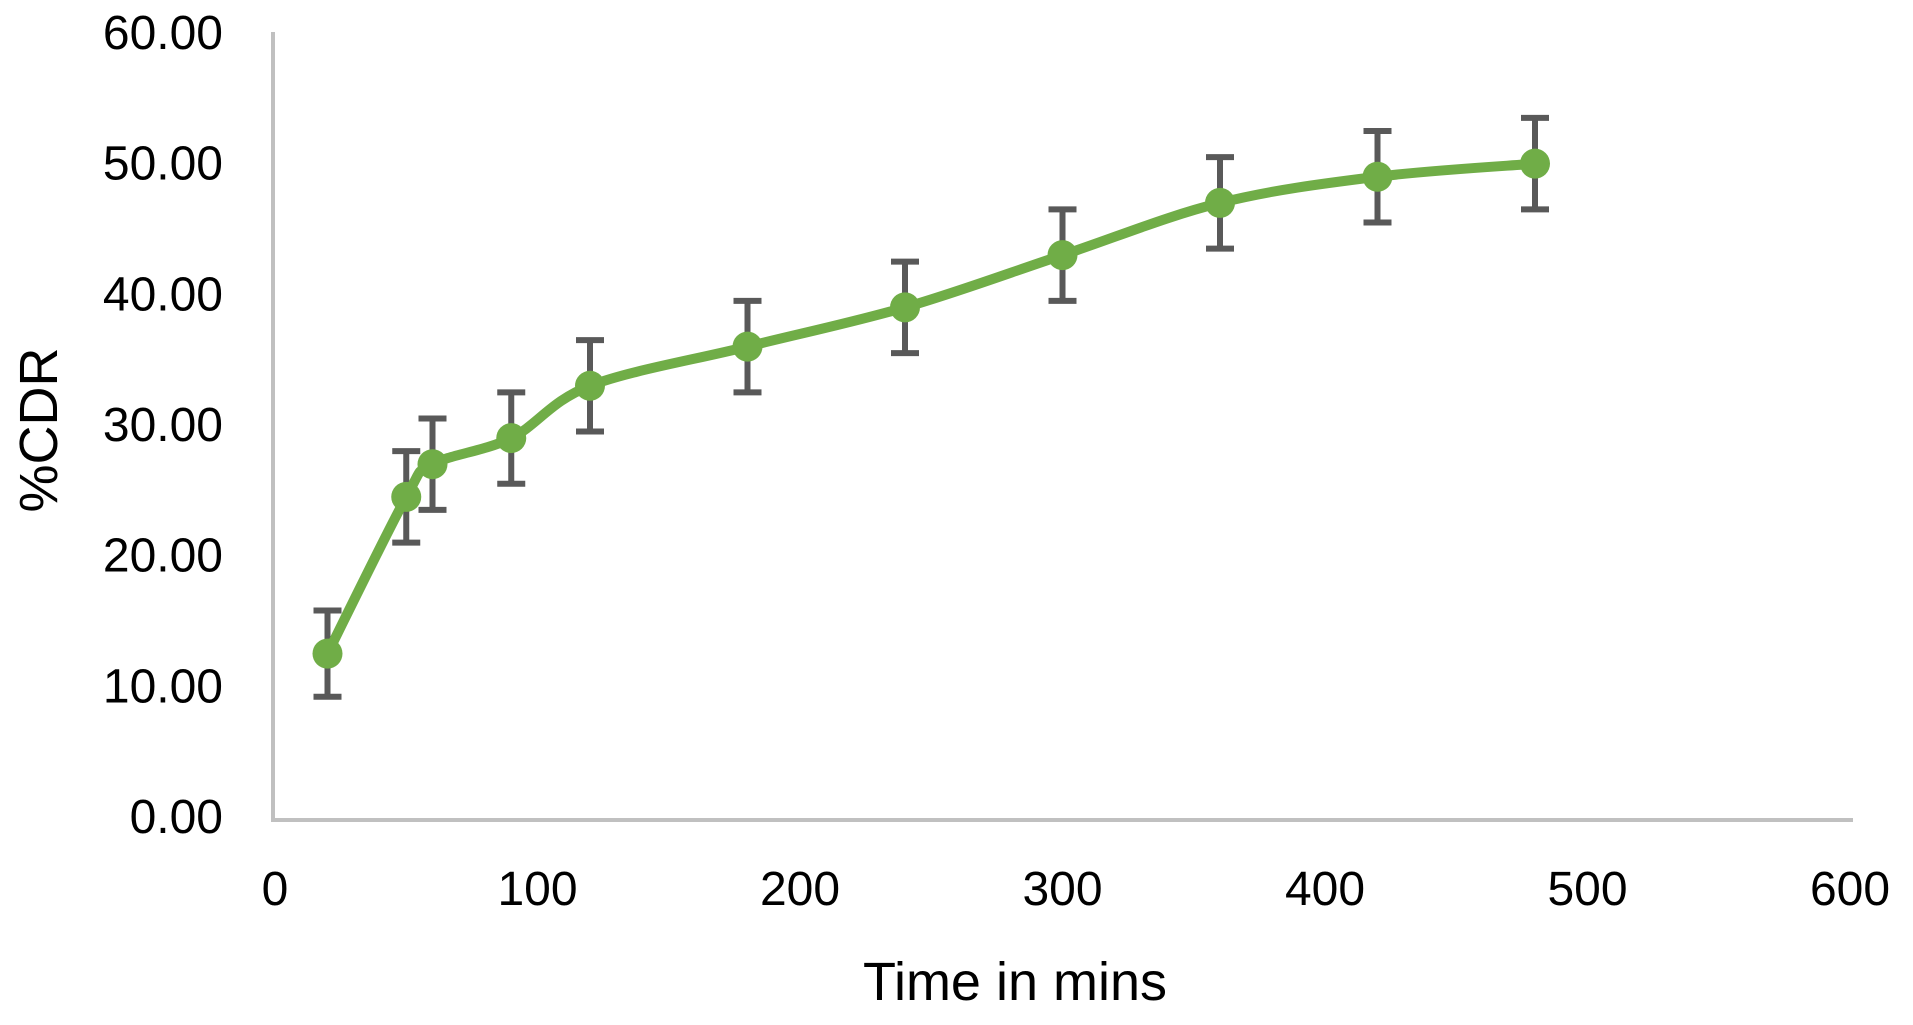 This screenshot has width=1913, height=1025. What do you see at coordinates (163, 164) in the screenshot?
I see `y-tick-label: 50.00` at bounding box center [163, 164].